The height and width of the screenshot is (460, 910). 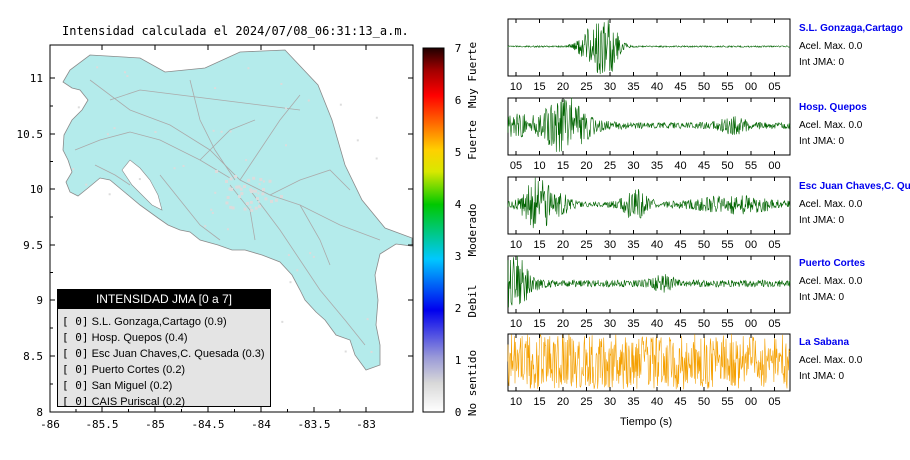 What do you see at coordinates (101, 424) in the screenshot?
I see `lon-tick-label: -85.5` at bounding box center [101, 424].